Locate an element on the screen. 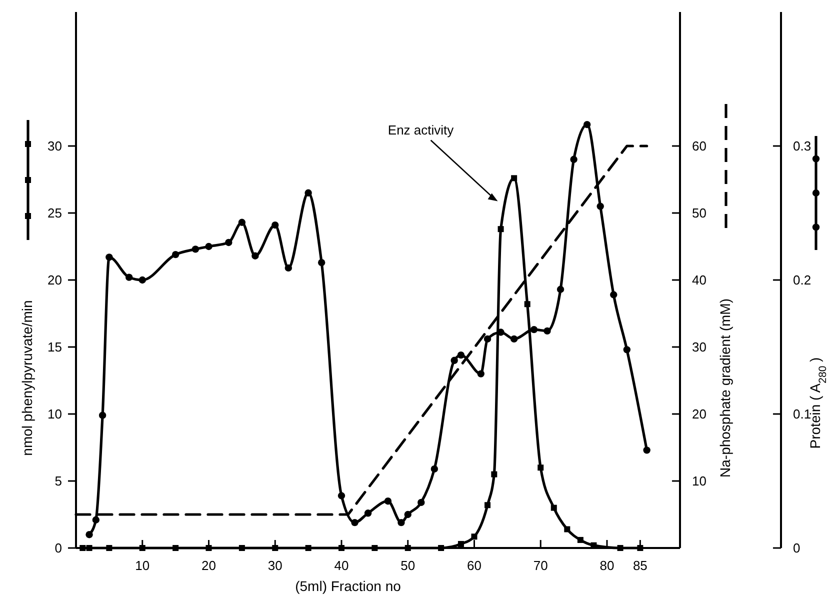 The width and height of the screenshot is (839, 599). x-tick-label: 20 is located at coordinates (209, 565).